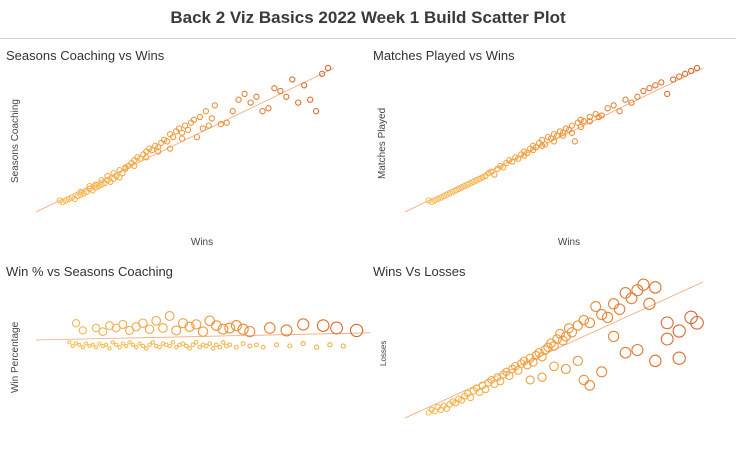 The width and height of the screenshot is (736, 454). Describe the element at coordinates (444, 55) in the screenshot. I see `chart-2-title: Matches Played vs Wins` at that location.